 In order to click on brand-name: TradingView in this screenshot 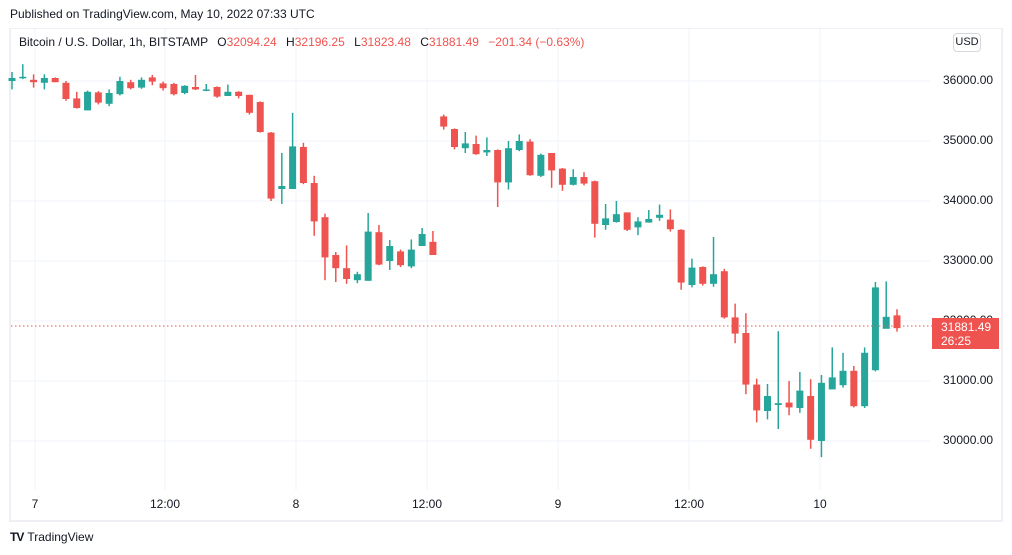, I will do `click(60, 537)`.